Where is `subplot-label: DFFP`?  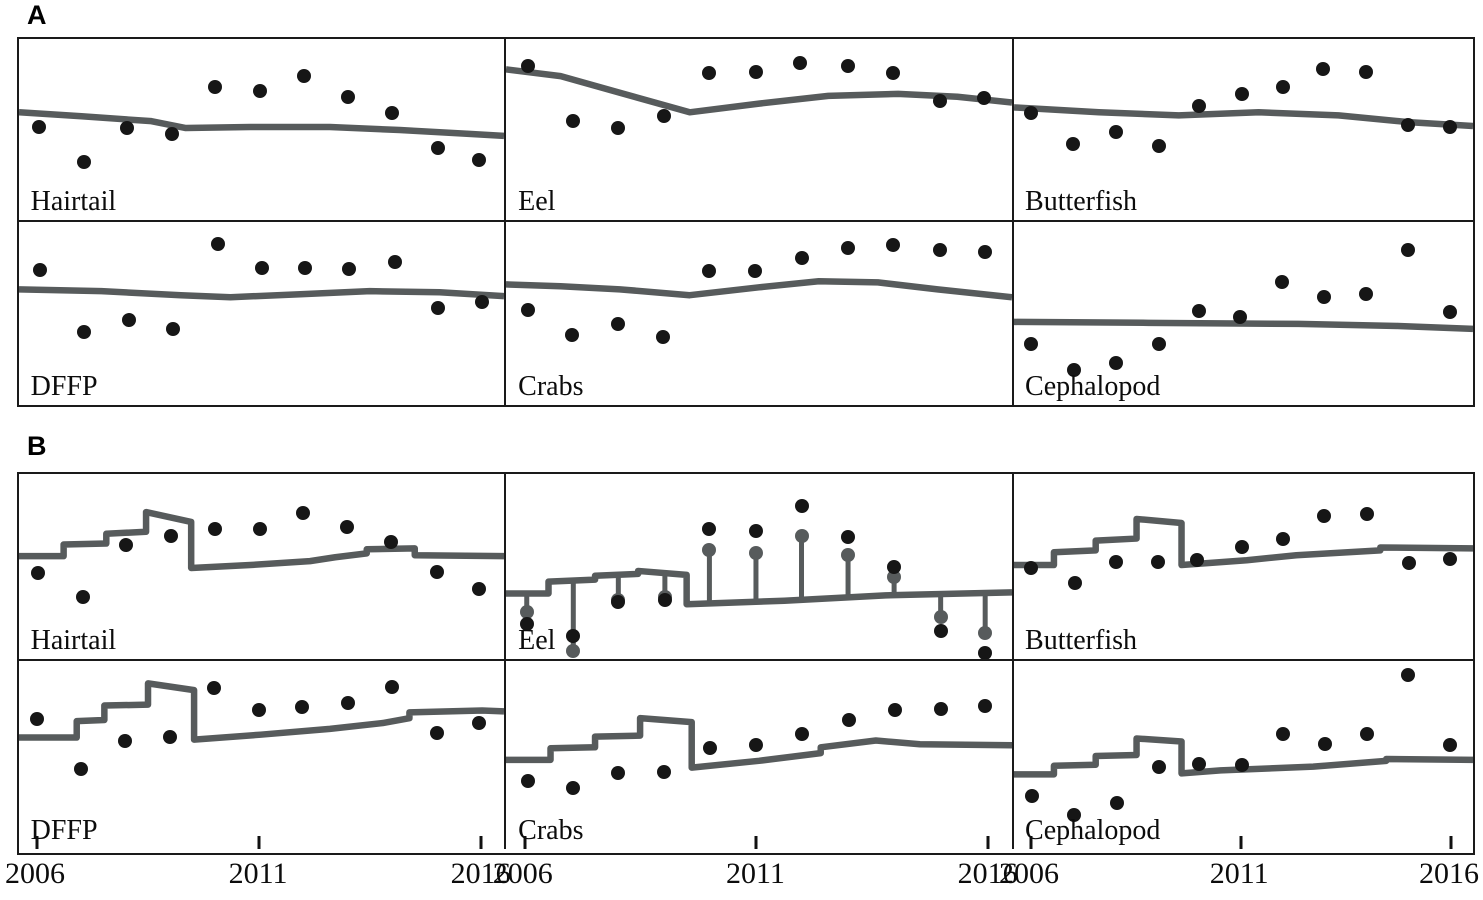
subplot-label: DFFP is located at coordinates (64, 831).